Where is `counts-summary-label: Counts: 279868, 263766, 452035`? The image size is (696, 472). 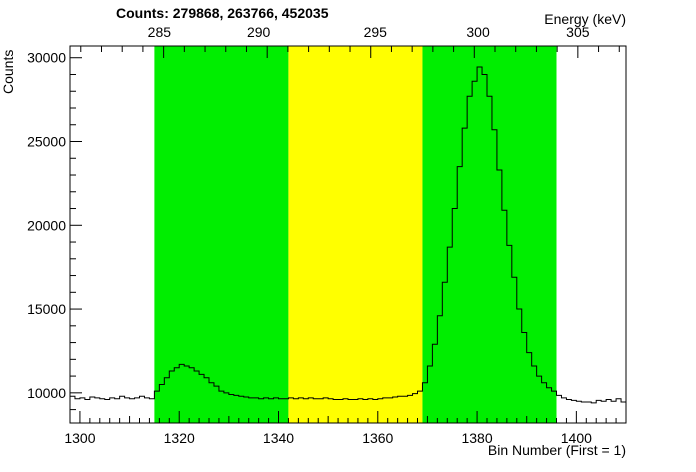
counts-summary-label: Counts: 279868, 263766, 452035 is located at coordinates (222, 13).